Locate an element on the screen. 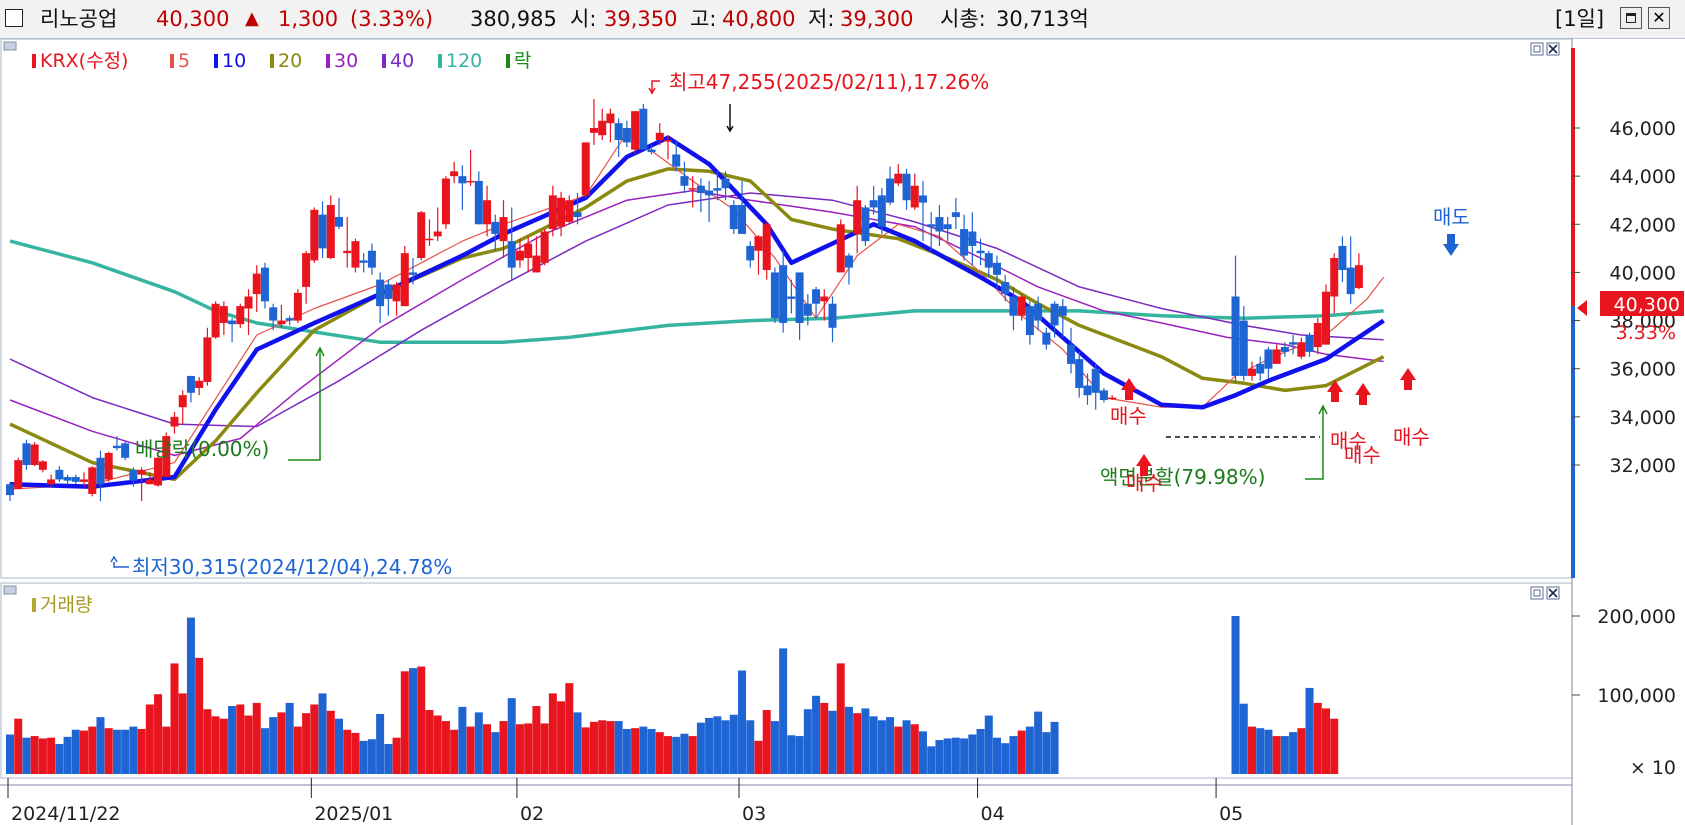 The width and height of the screenshot is (1685, 825). legend-ma-5: 5 is located at coordinates (184, 61).